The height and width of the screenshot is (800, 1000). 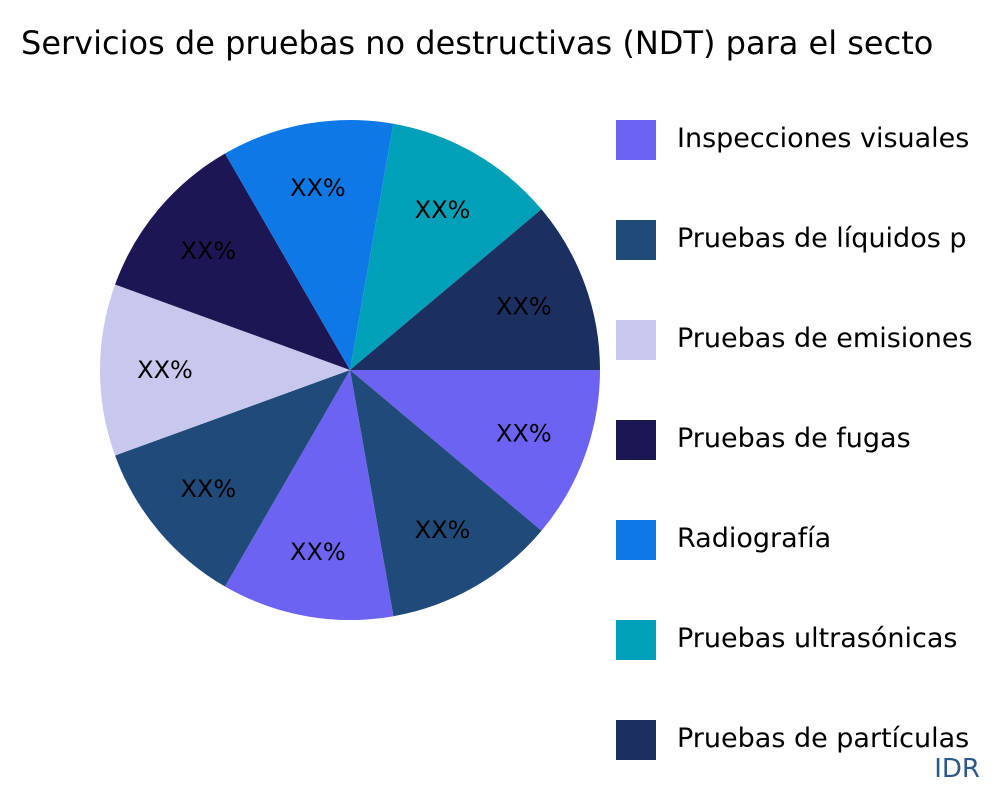 I want to click on slice-data-label-6: XX%, so click(x=318, y=188).